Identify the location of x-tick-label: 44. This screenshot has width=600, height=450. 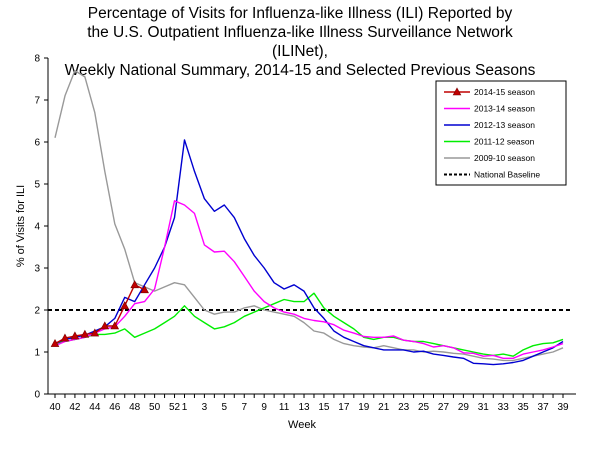
(95, 407).